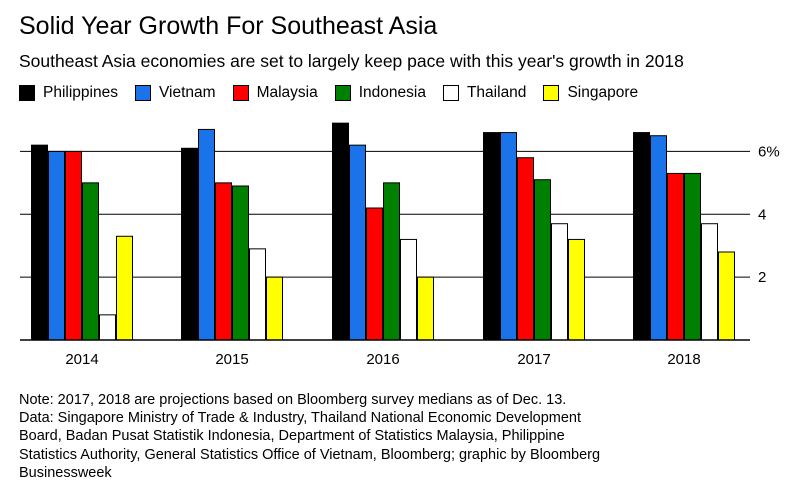 Image resolution: width=800 pixels, height=498 pixels. What do you see at coordinates (231, 359) in the screenshot?
I see `x-tick-label: 2015` at bounding box center [231, 359].